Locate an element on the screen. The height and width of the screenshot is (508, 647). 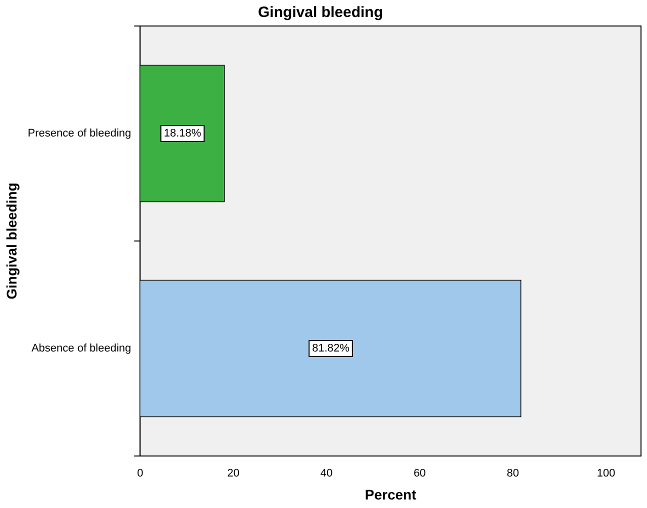
y-tick-label: Presence of bleeding is located at coordinates (80, 134).